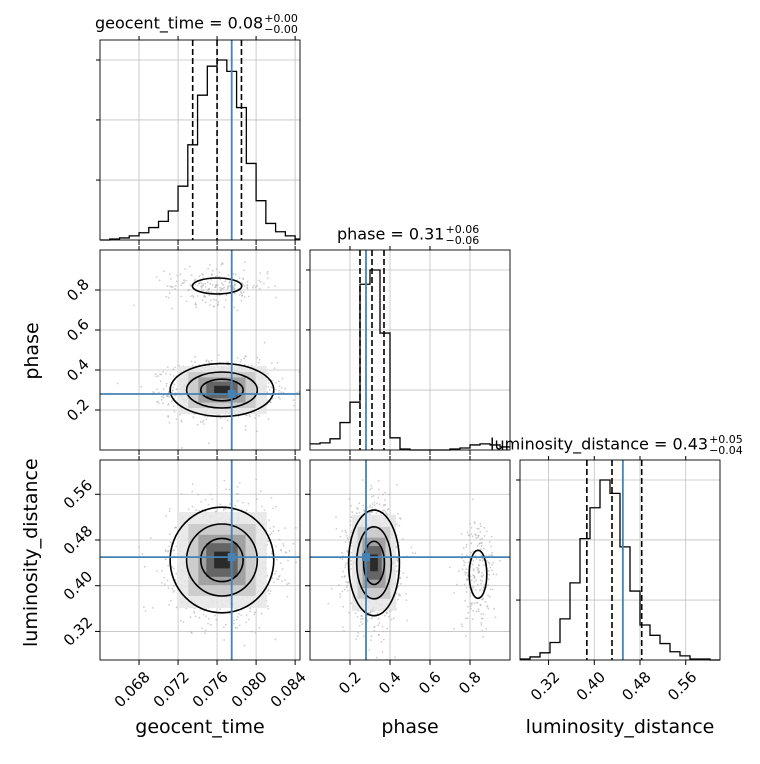 Image resolution: width=760 pixels, height=764 pixels. I want to click on y-tick-label: 0.2, so click(78, 410).